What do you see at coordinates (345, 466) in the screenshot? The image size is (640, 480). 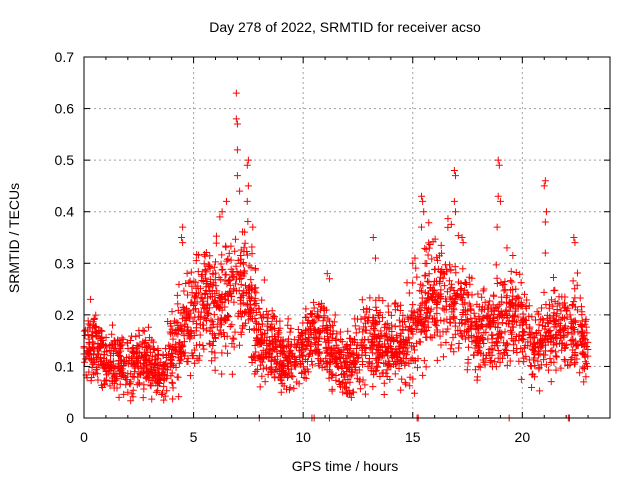 I see `x-axis-label: GPS time / hours` at bounding box center [345, 466].